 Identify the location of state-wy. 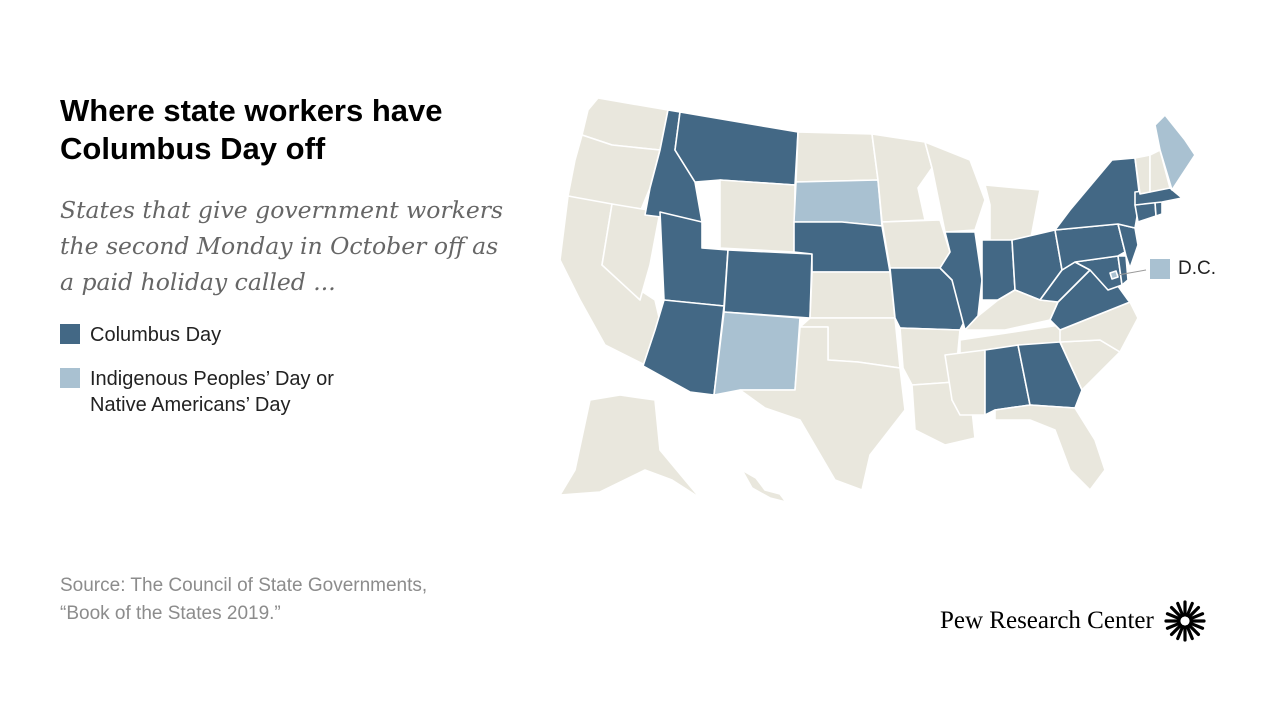
(757, 216).